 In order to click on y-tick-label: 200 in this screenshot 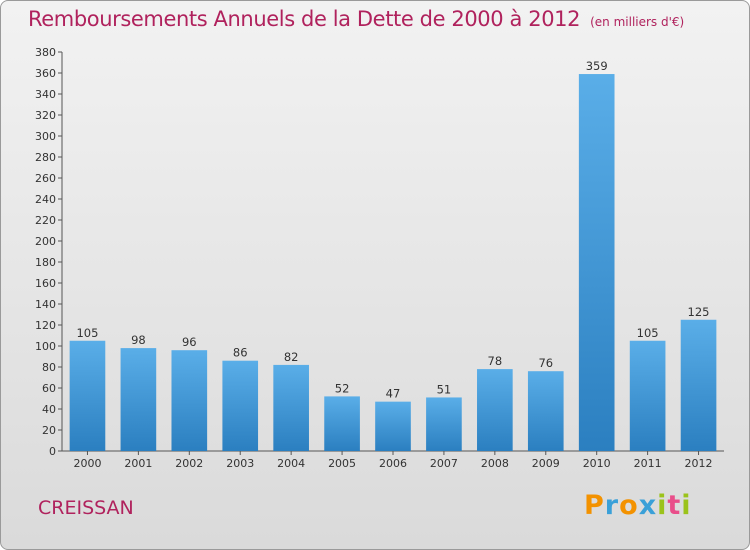, I will do `click(45, 241)`.